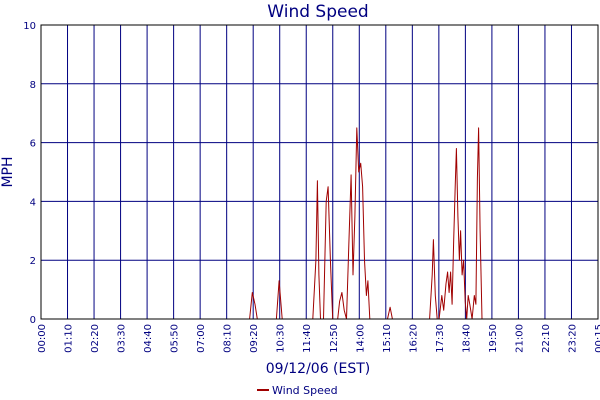 The image size is (600, 400). Describe the element at coordinates (493, 338) in the screenshot. I see `x-tick-label: 19:50` at that location.